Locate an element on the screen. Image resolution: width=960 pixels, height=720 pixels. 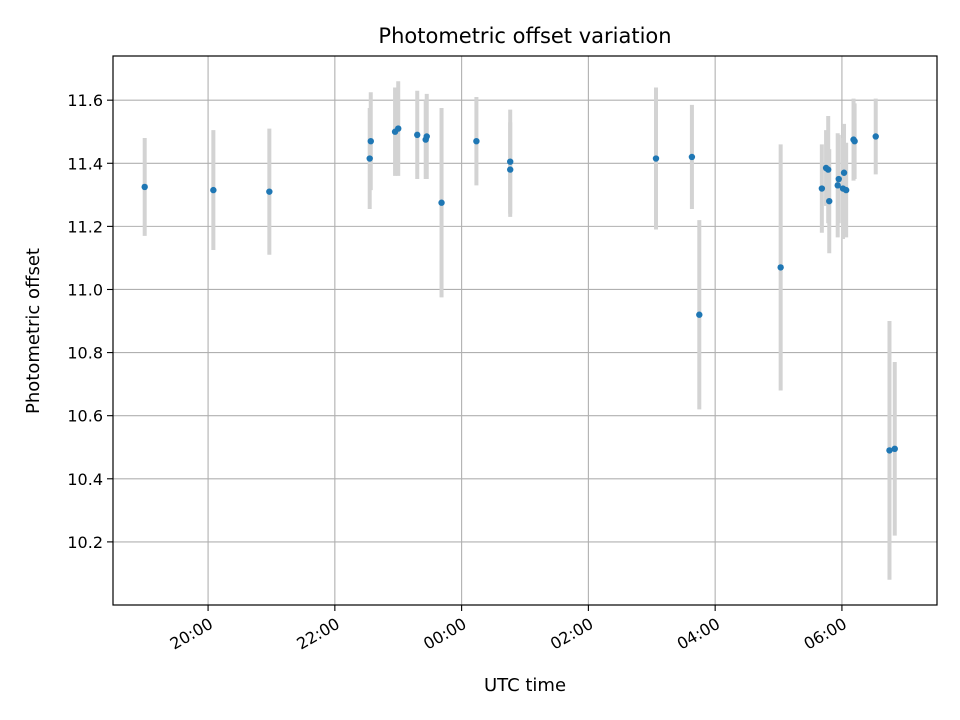
y-tick-label: 11.0 is located at coordinates (85, 289).